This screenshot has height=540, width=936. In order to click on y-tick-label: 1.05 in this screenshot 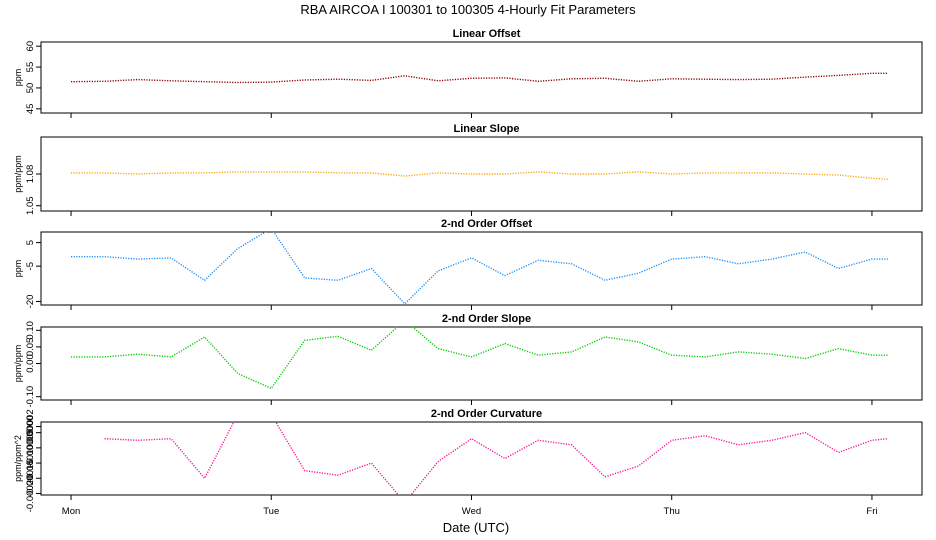, I will do `click(30, 205)`.